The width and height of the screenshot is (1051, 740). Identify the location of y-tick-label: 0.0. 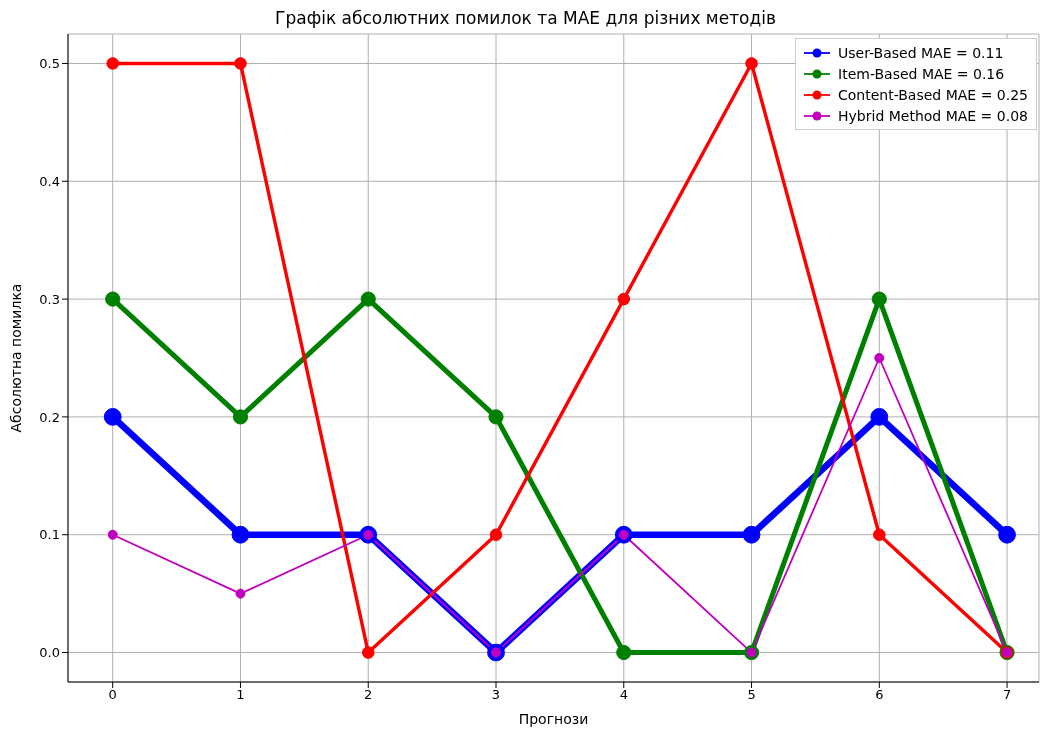
(49, 653).